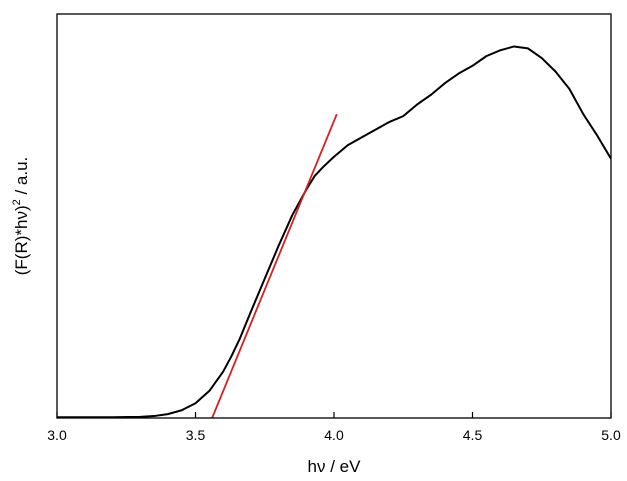  Describe the element at coordinates (473, 435) in the screenshot. I see `x-tick-label: 4.5` at that location.